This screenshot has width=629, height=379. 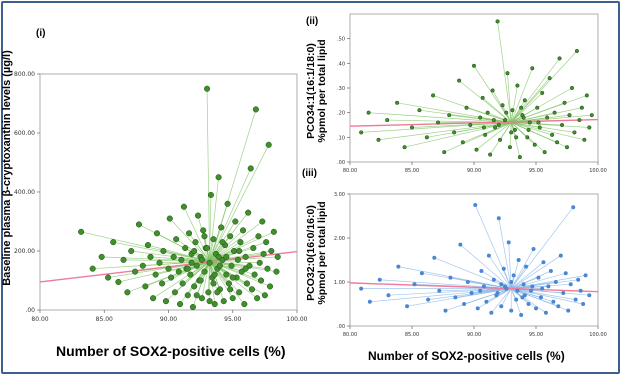 I want to click on panel-ii-ylabel-line2: %pmol per total lipid, so click(x=322, y=91).